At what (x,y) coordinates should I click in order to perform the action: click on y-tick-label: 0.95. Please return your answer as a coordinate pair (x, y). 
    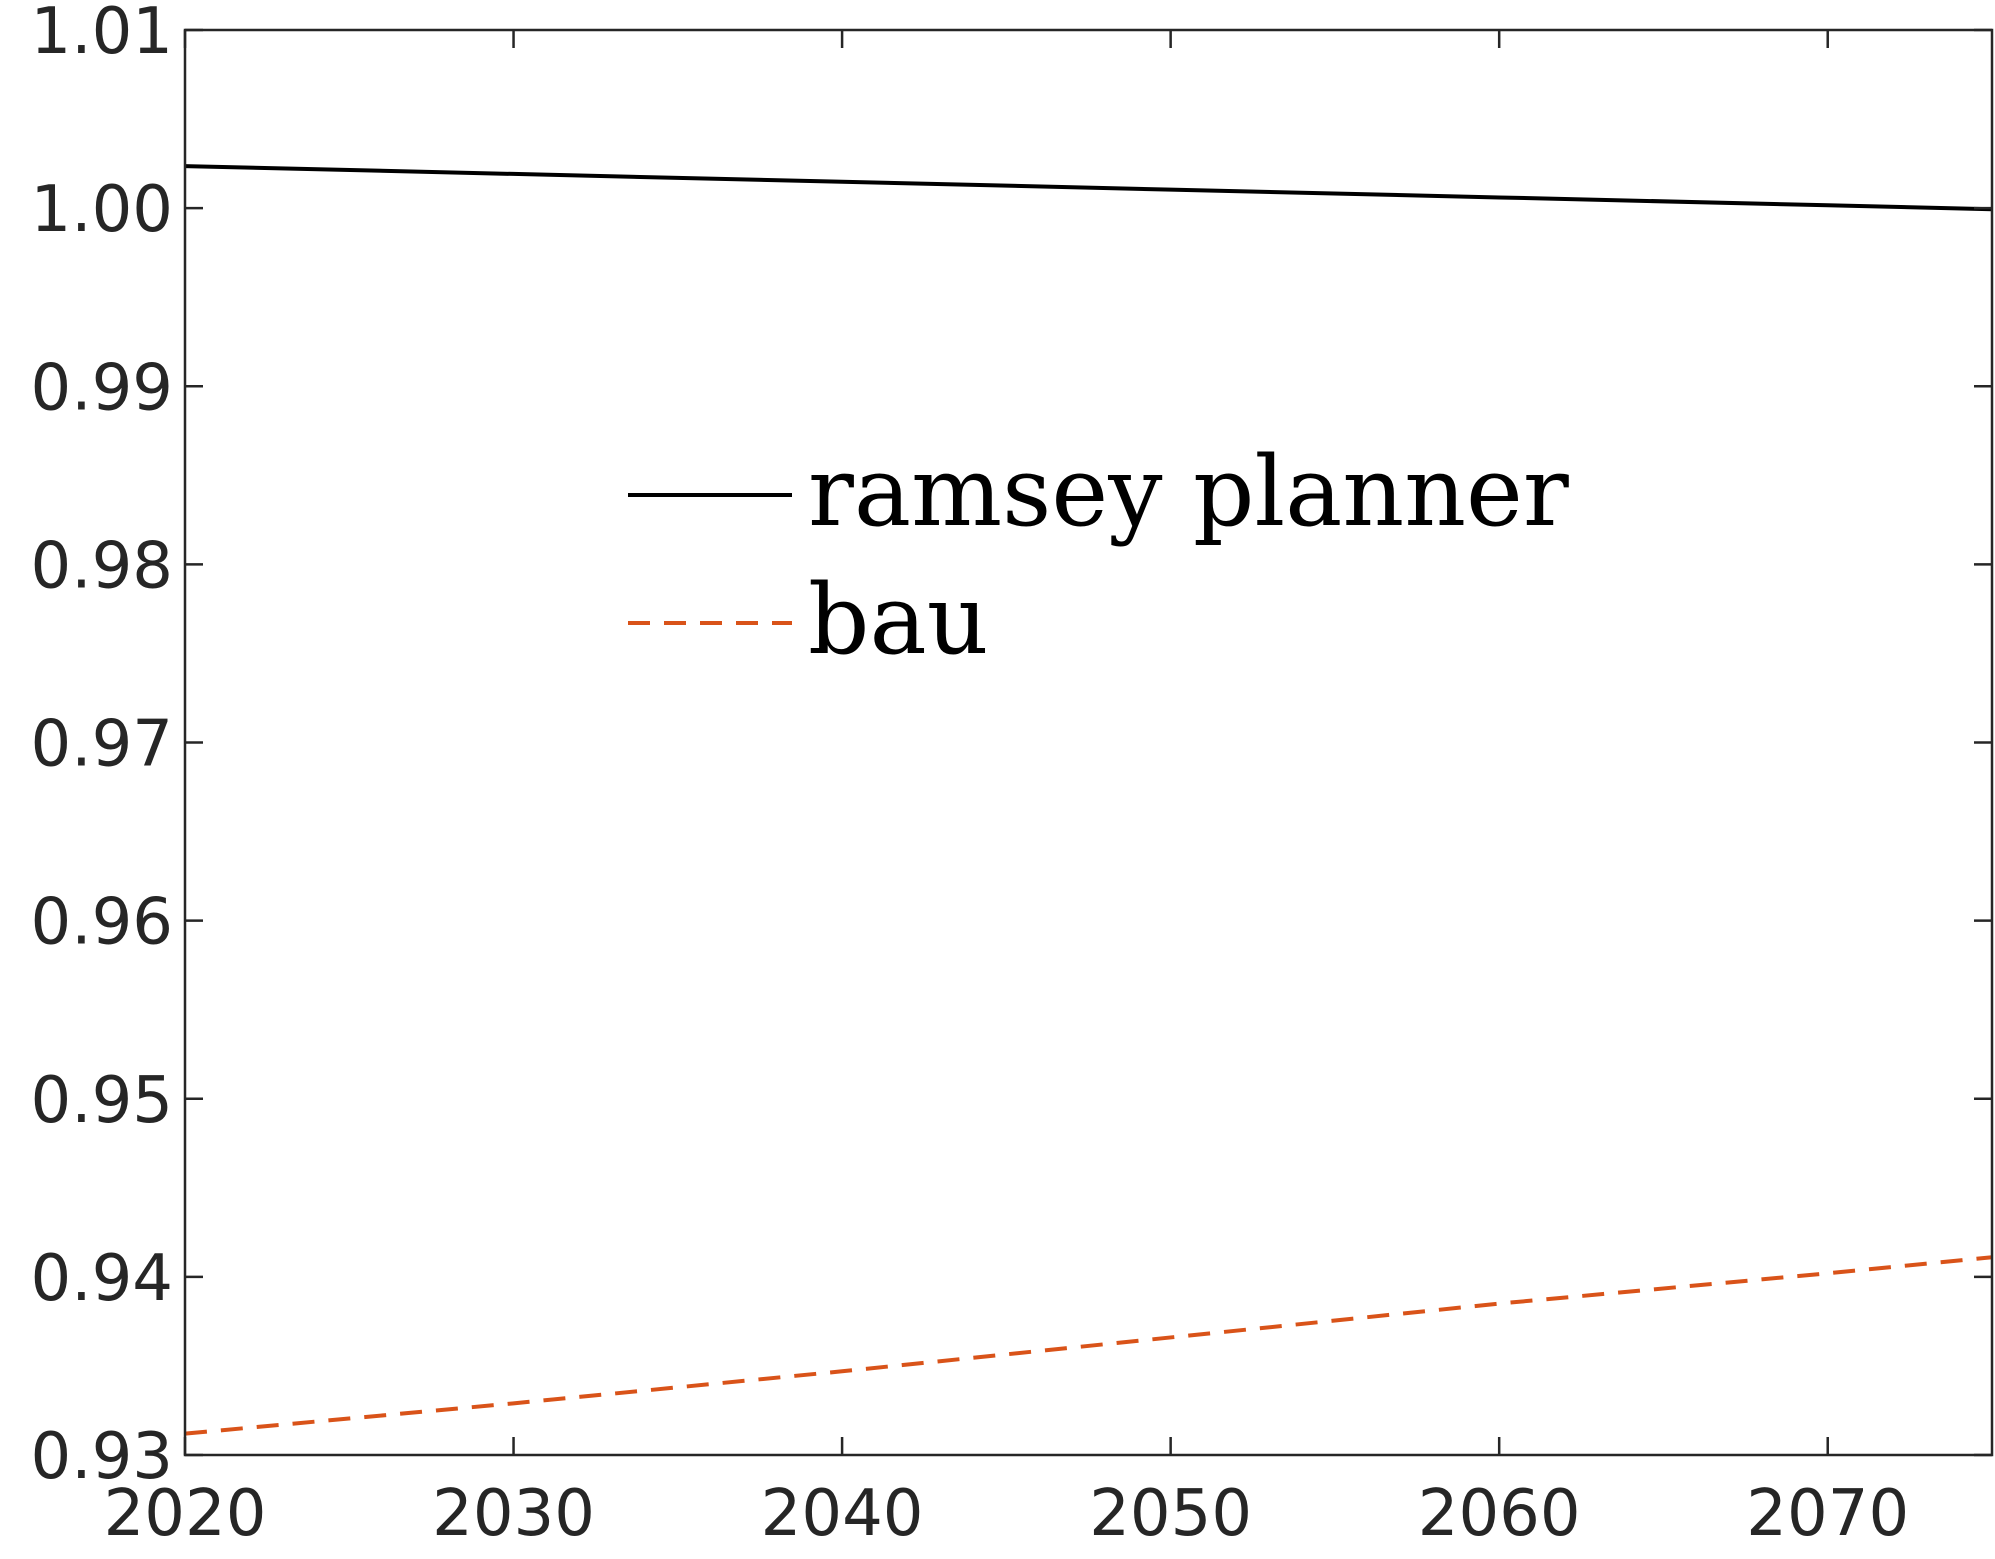
    Looking at the image, I should click on (102, 1101).